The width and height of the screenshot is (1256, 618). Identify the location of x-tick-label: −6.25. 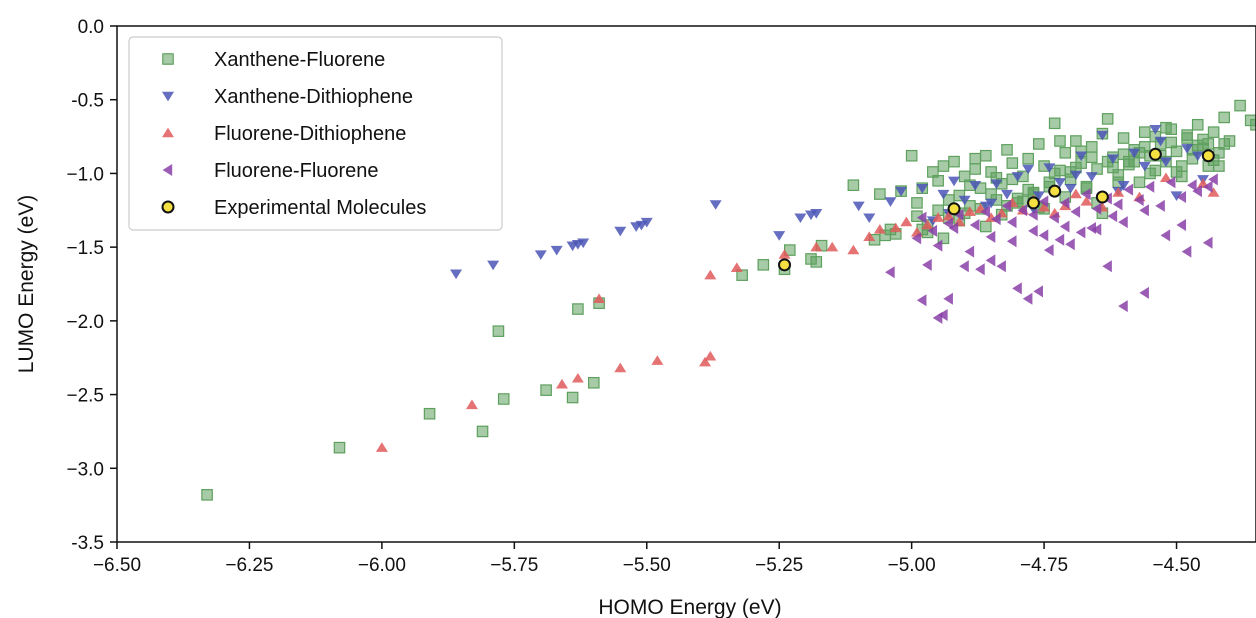
(249, 565).